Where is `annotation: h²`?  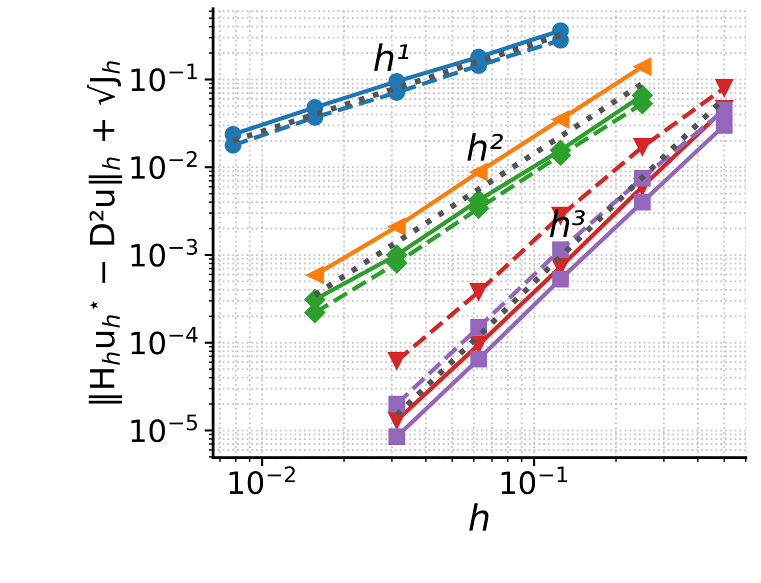 annotation: h² is located at coordinates (485, 147).